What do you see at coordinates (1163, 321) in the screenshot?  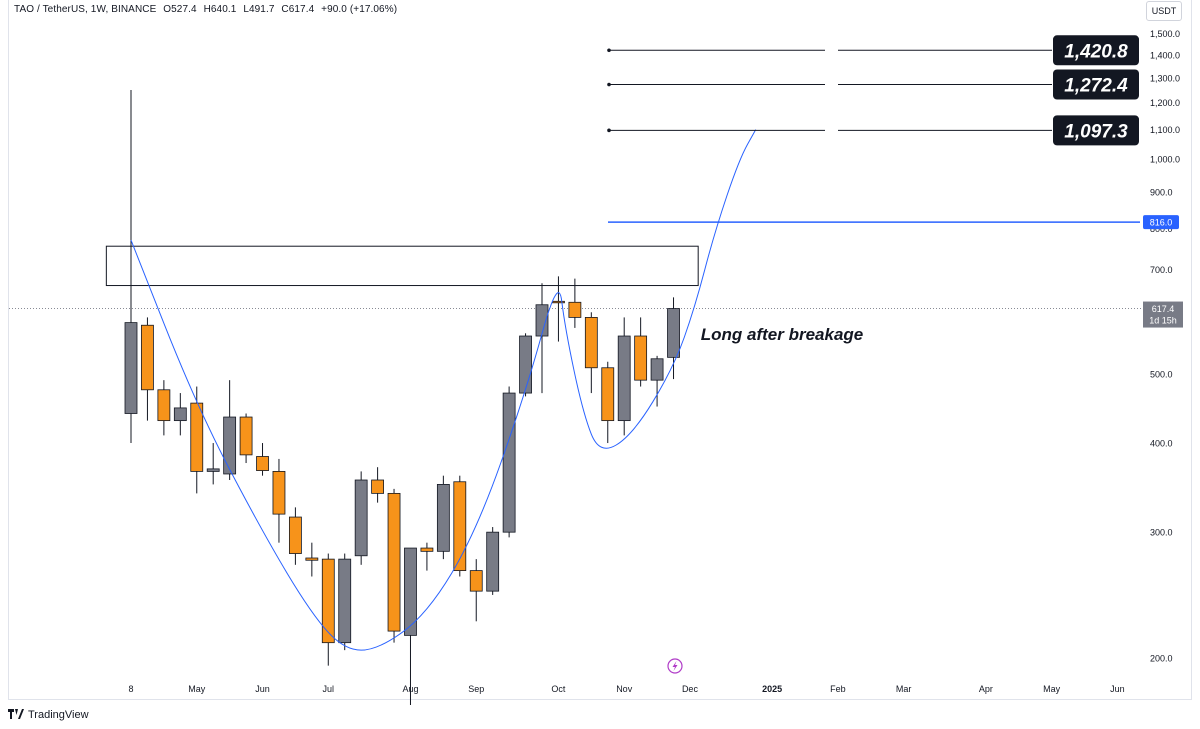 I see `countdown-label: 1d 15h` at bounding box center [1163, 321].